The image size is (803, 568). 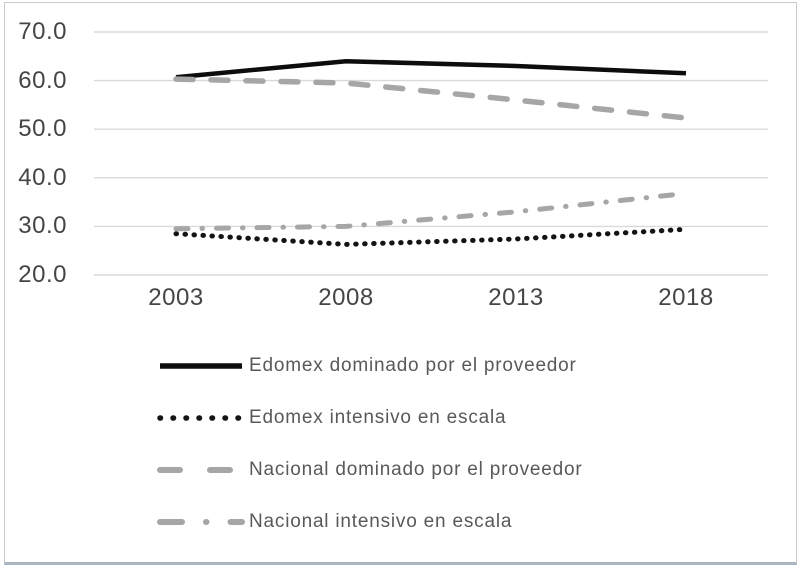 What do you see at coordinates (42, 226) in the screenshot?
I see `y-tick-label: 30.0` at bounding box center [42, 226].